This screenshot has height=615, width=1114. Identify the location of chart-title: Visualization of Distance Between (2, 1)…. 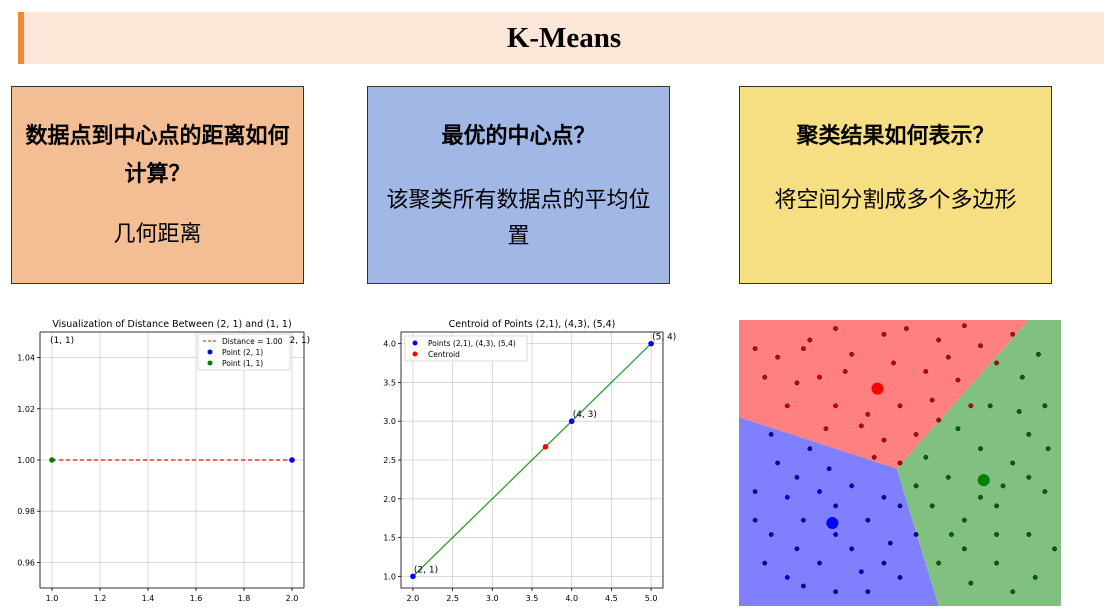
(171, 324).